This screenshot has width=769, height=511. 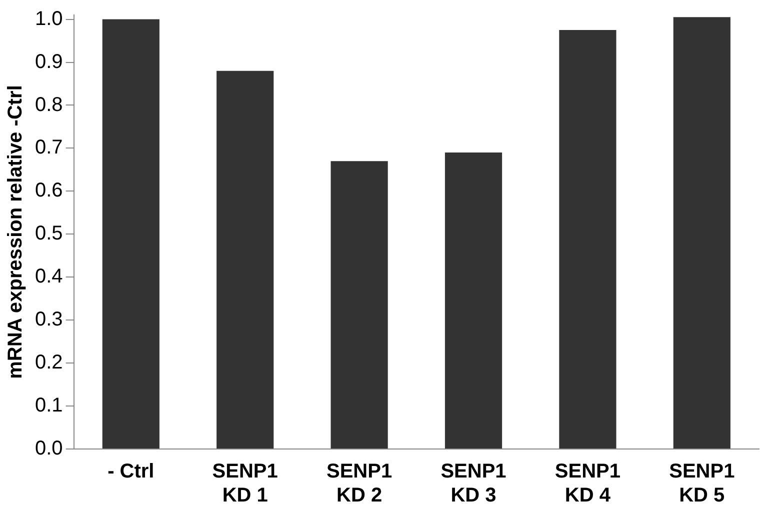 I want to click on x-tick-label: SENP1 KD 1, so click(x=245, y=483).